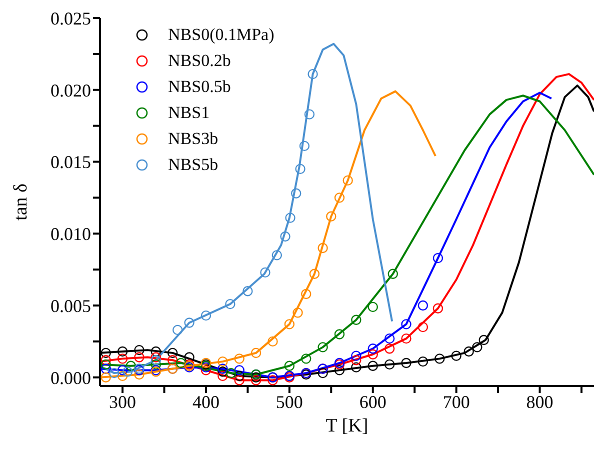 This screenshot has width=594, height=455. Describe the element at coordinates (199, 61) in the screenshot. I see `legend-label: NBS0.2b` at that location.